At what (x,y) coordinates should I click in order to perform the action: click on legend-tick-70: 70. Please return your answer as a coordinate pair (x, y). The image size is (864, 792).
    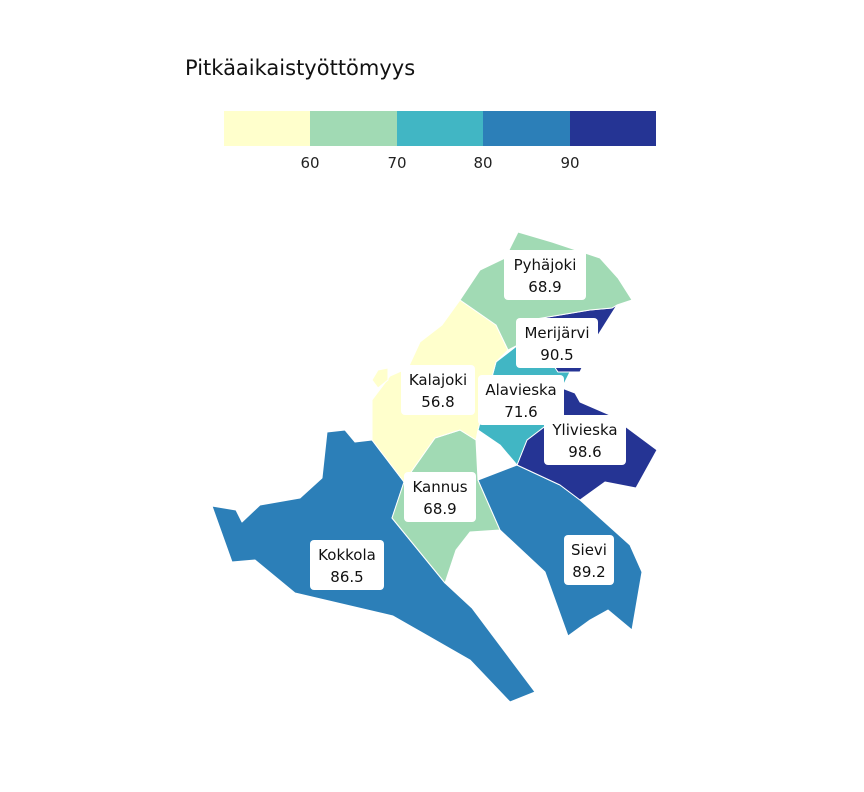
    Looking at the image, I should click on (397, 163).